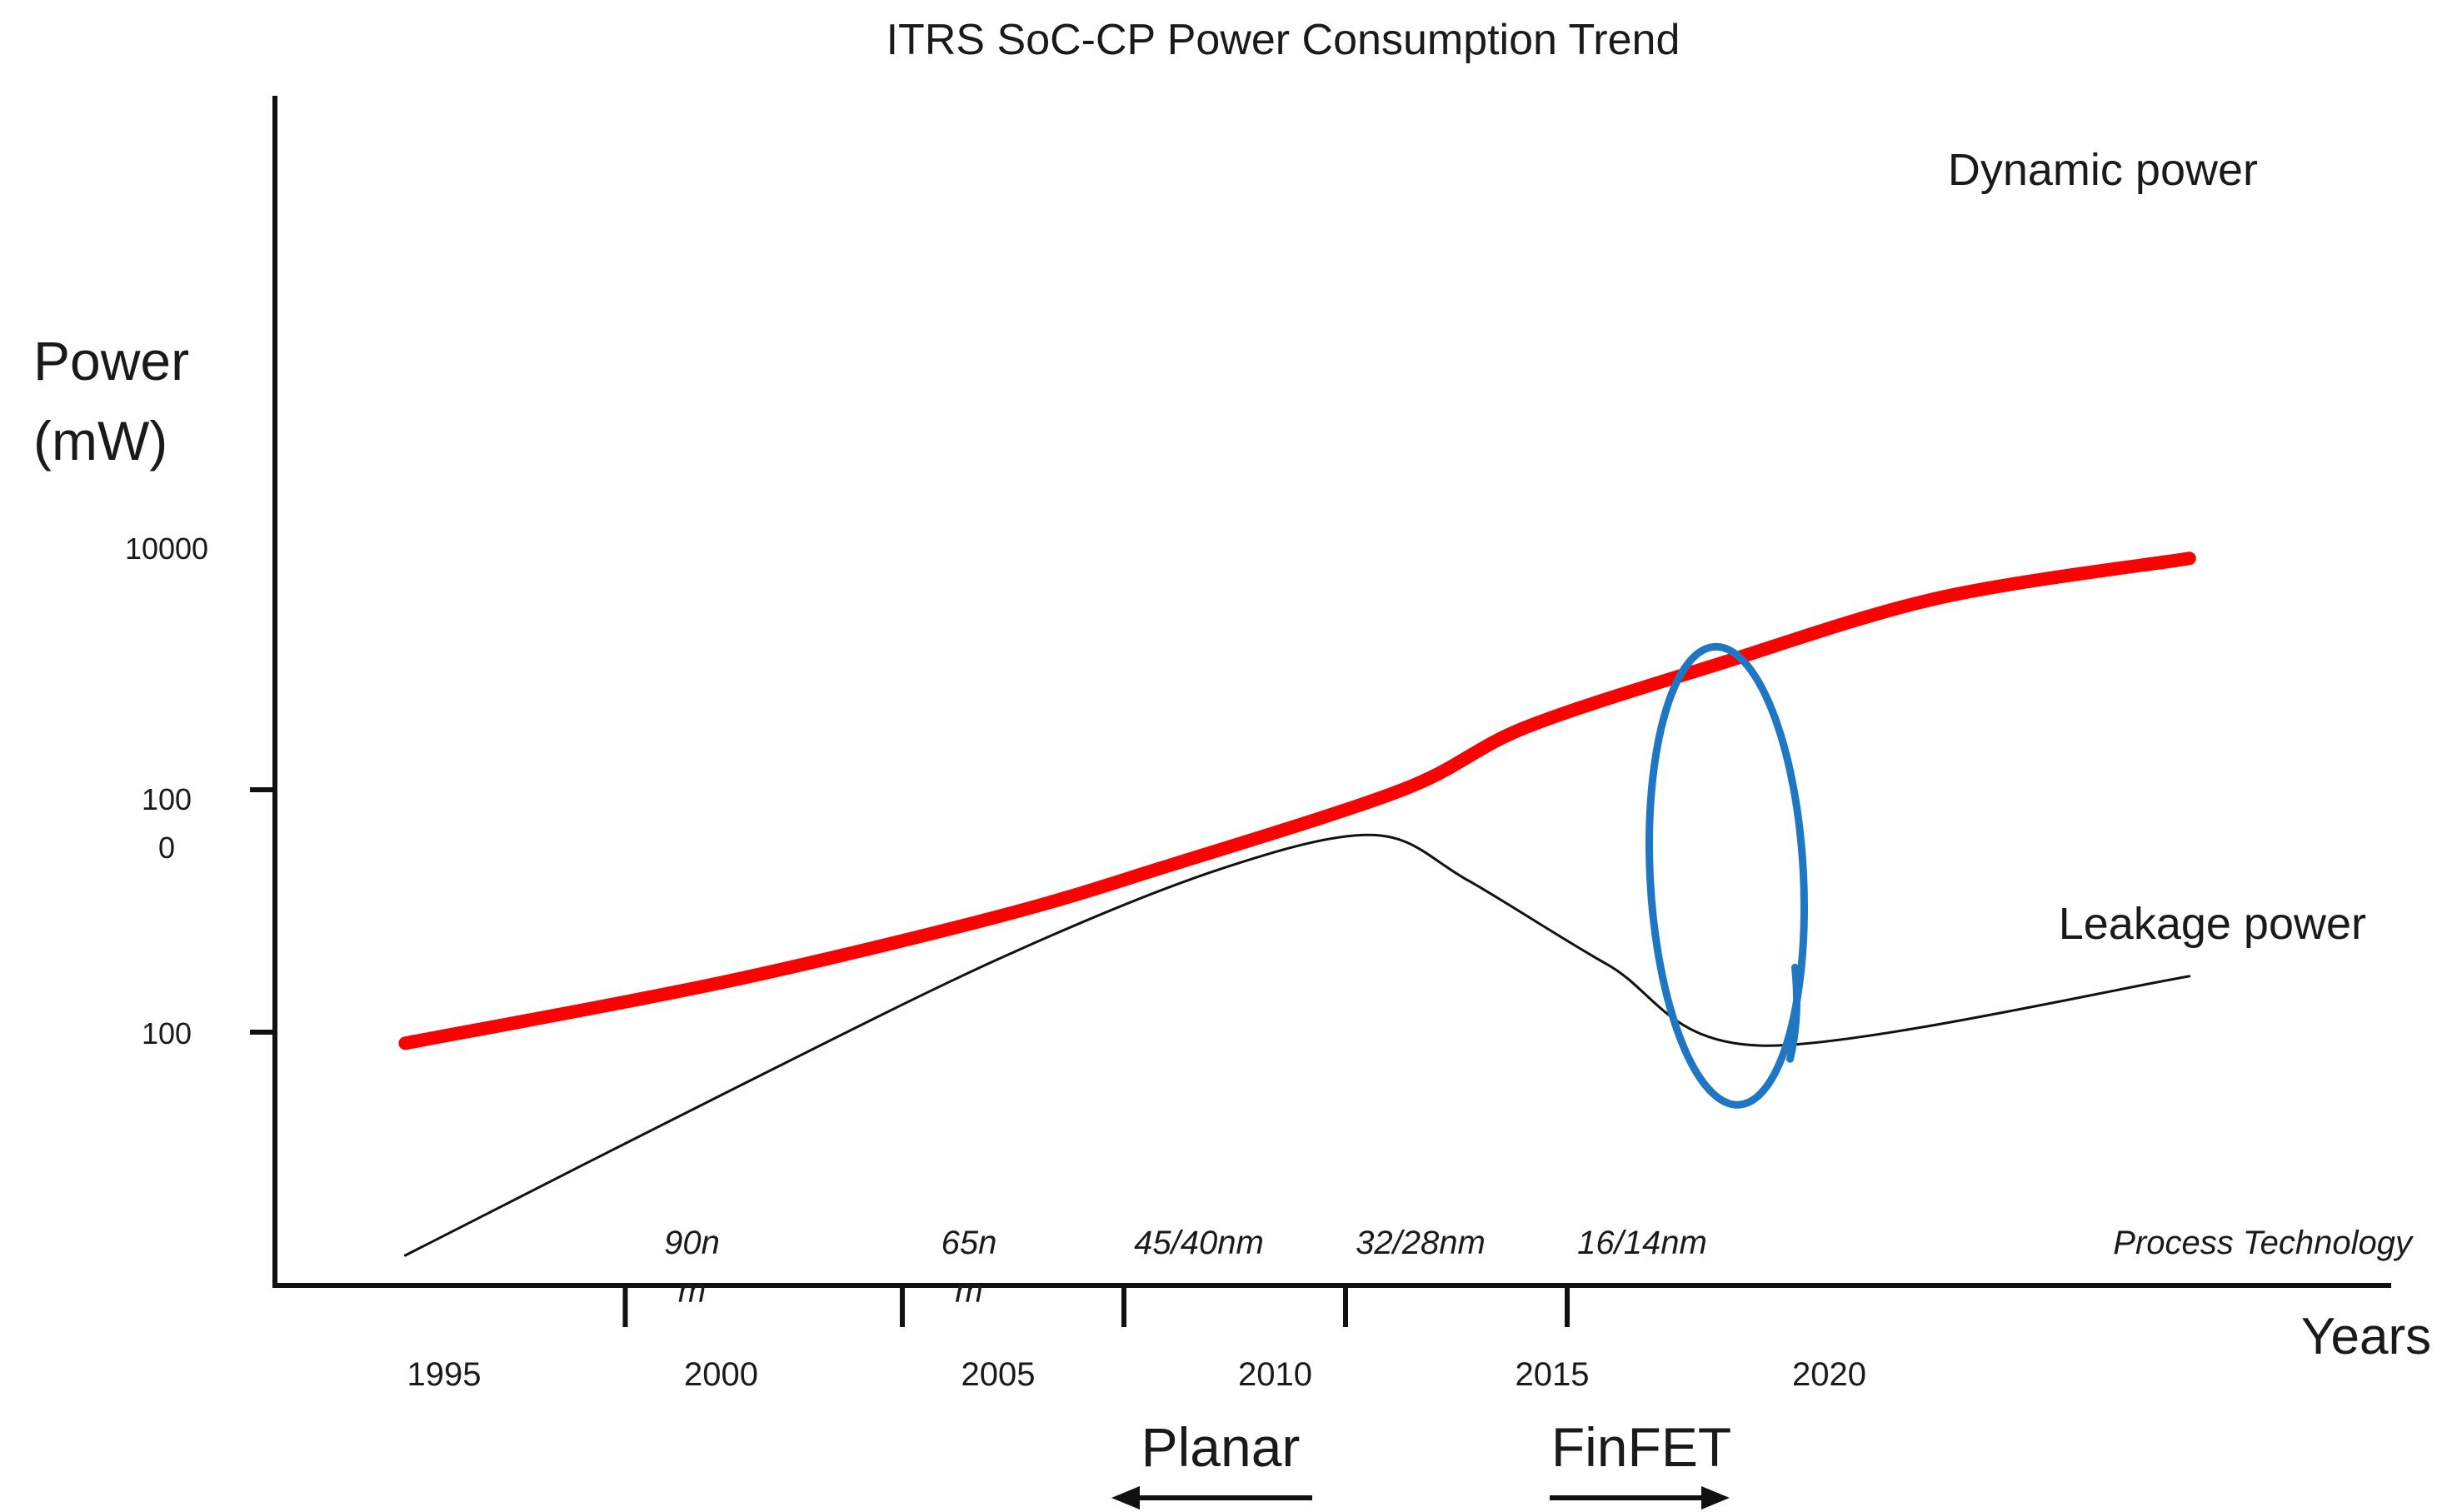  What do you see at coordinates (721, 1374) in the screenshot?
I see `x-tick-label: 2000` at bounding box center [721, 1374].